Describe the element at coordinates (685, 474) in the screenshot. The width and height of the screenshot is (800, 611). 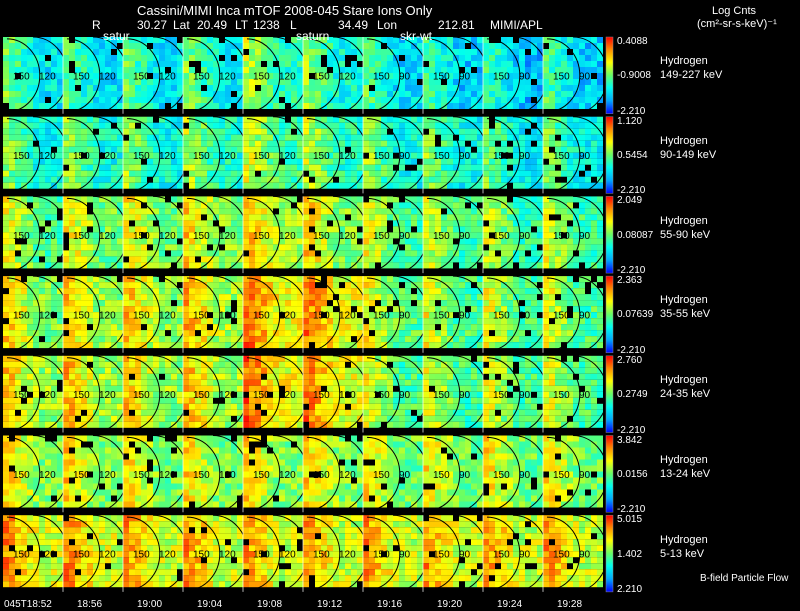
I see `energy-label: 13-24 keV` at that location.